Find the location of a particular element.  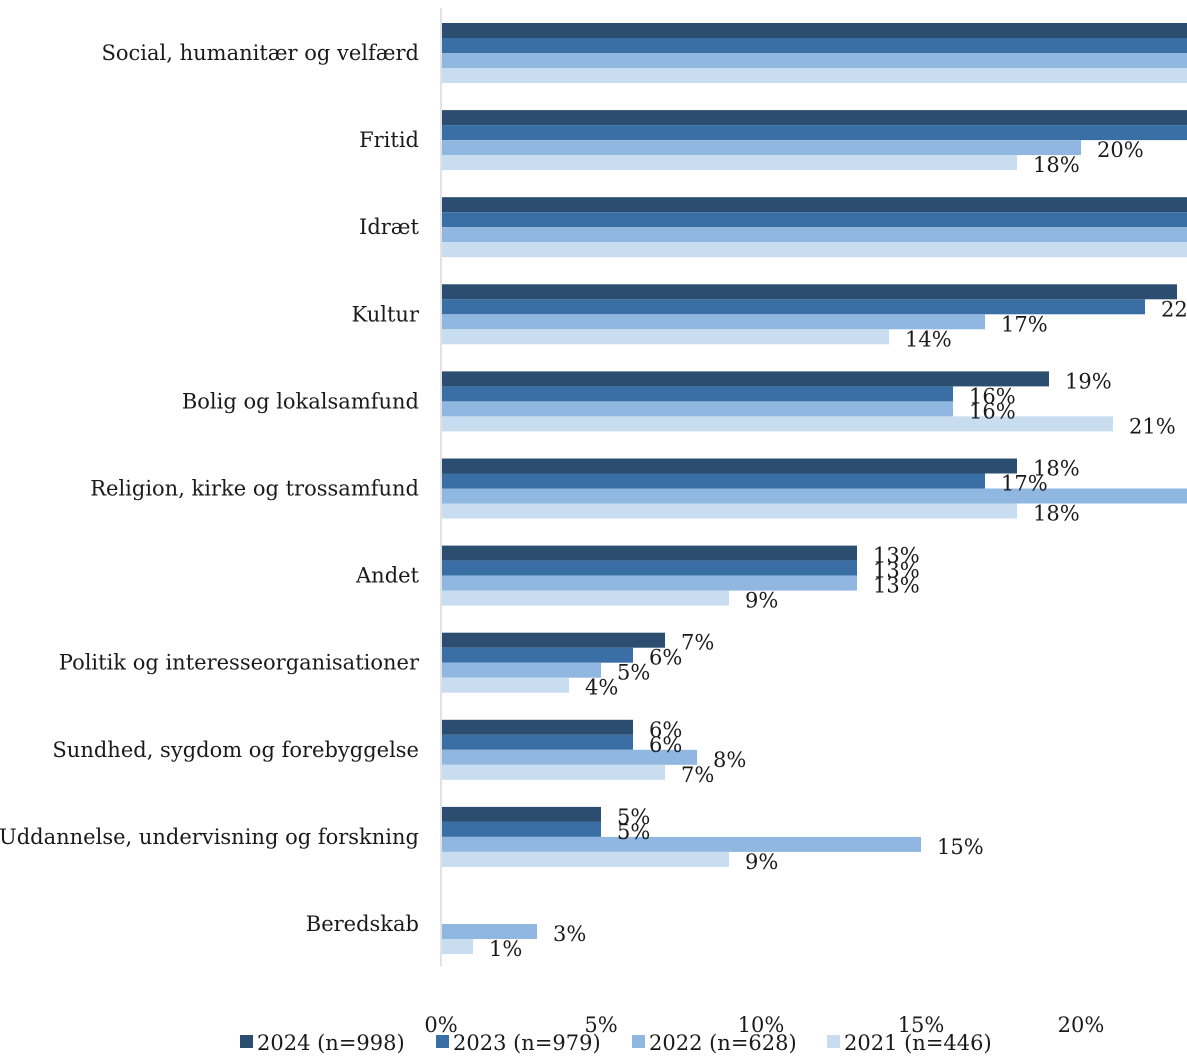

data-label: 22% is located at coordinates (1174, 309).